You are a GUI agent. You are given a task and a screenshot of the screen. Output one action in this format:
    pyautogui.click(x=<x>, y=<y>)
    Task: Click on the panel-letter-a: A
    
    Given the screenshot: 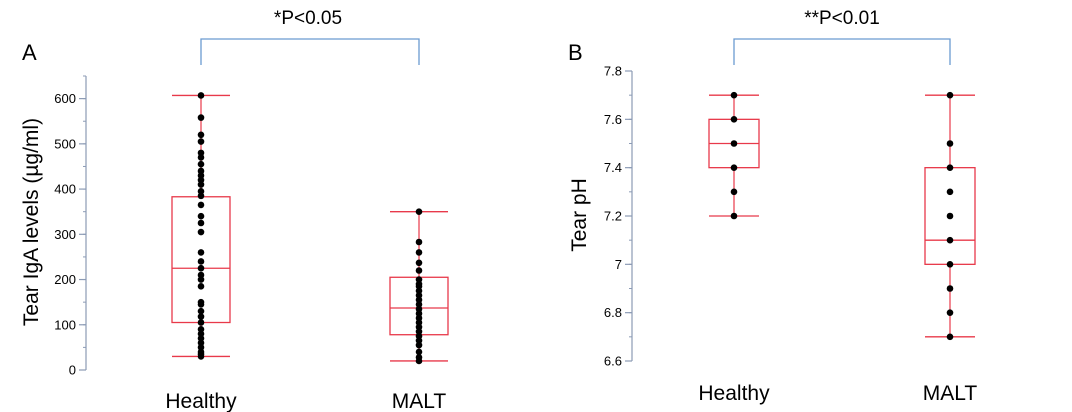 What is the action you would take?
    pyautogui.click(x=29, y=52)
    